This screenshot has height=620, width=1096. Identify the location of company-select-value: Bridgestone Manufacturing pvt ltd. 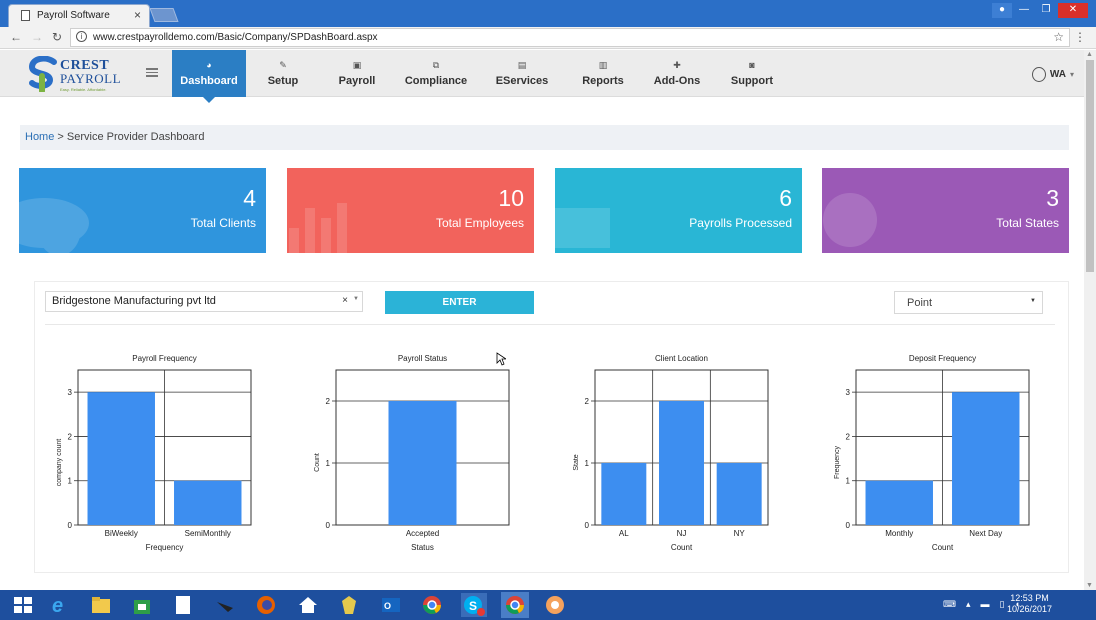
(134, 301).